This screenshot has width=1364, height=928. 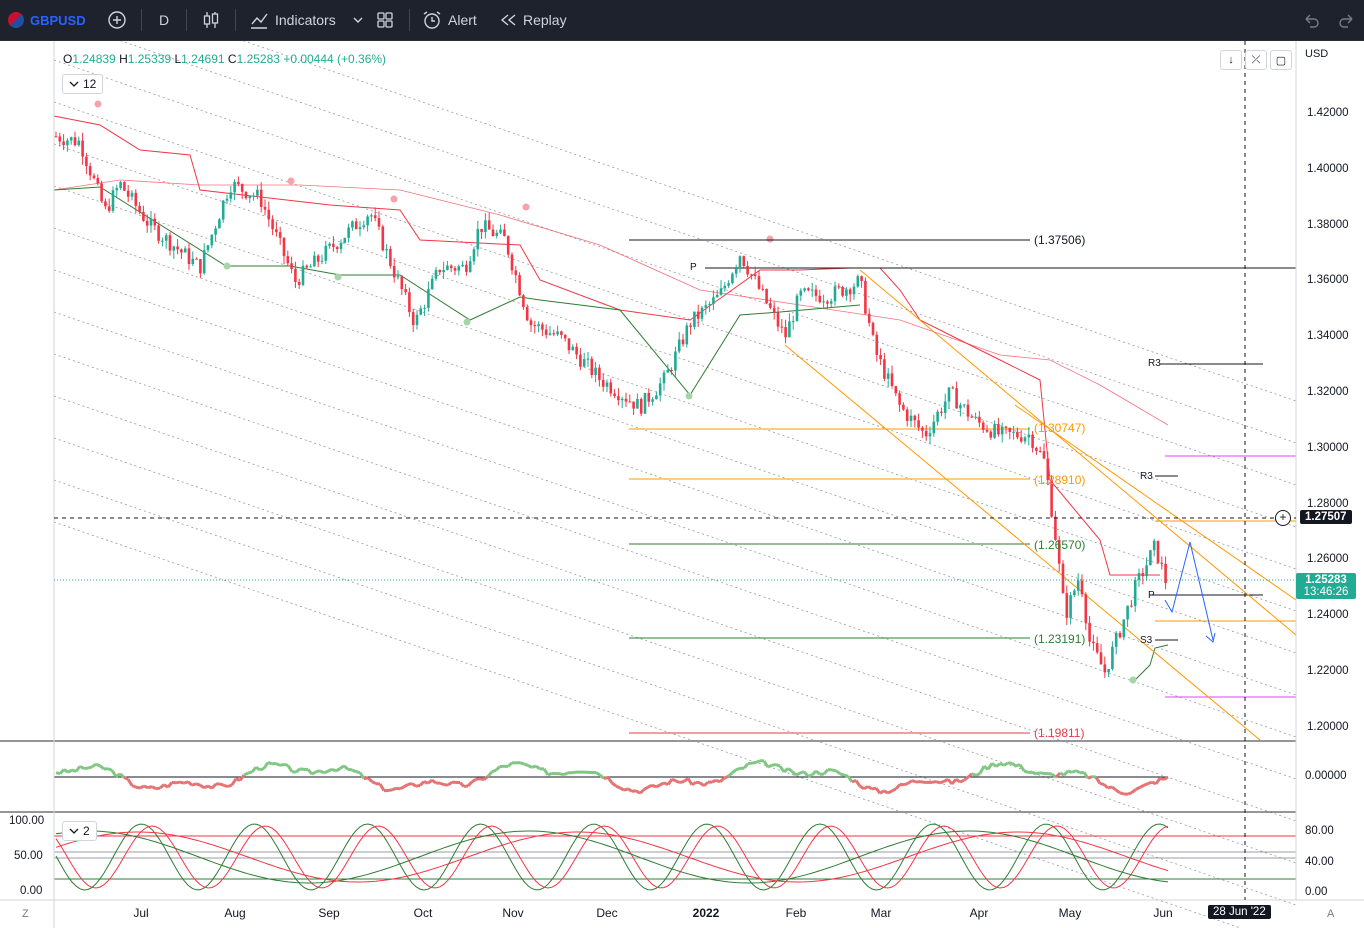 What do you see at coordinates (178, 59) in the screenshot?
I see `low-label: L` at bounding box center [178, 59].